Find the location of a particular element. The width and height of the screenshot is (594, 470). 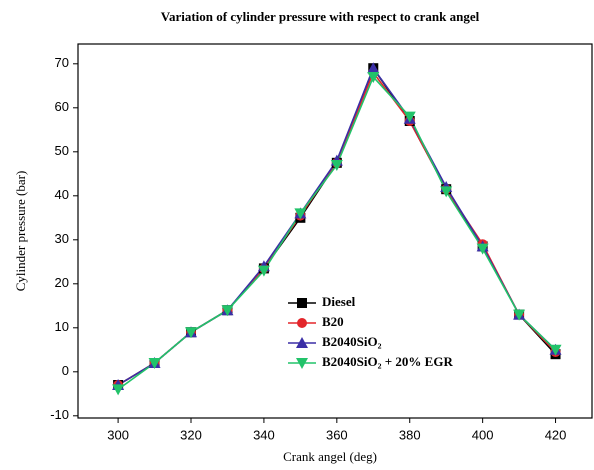

x-tick-label: 300 is located at coordinates (118, 434).